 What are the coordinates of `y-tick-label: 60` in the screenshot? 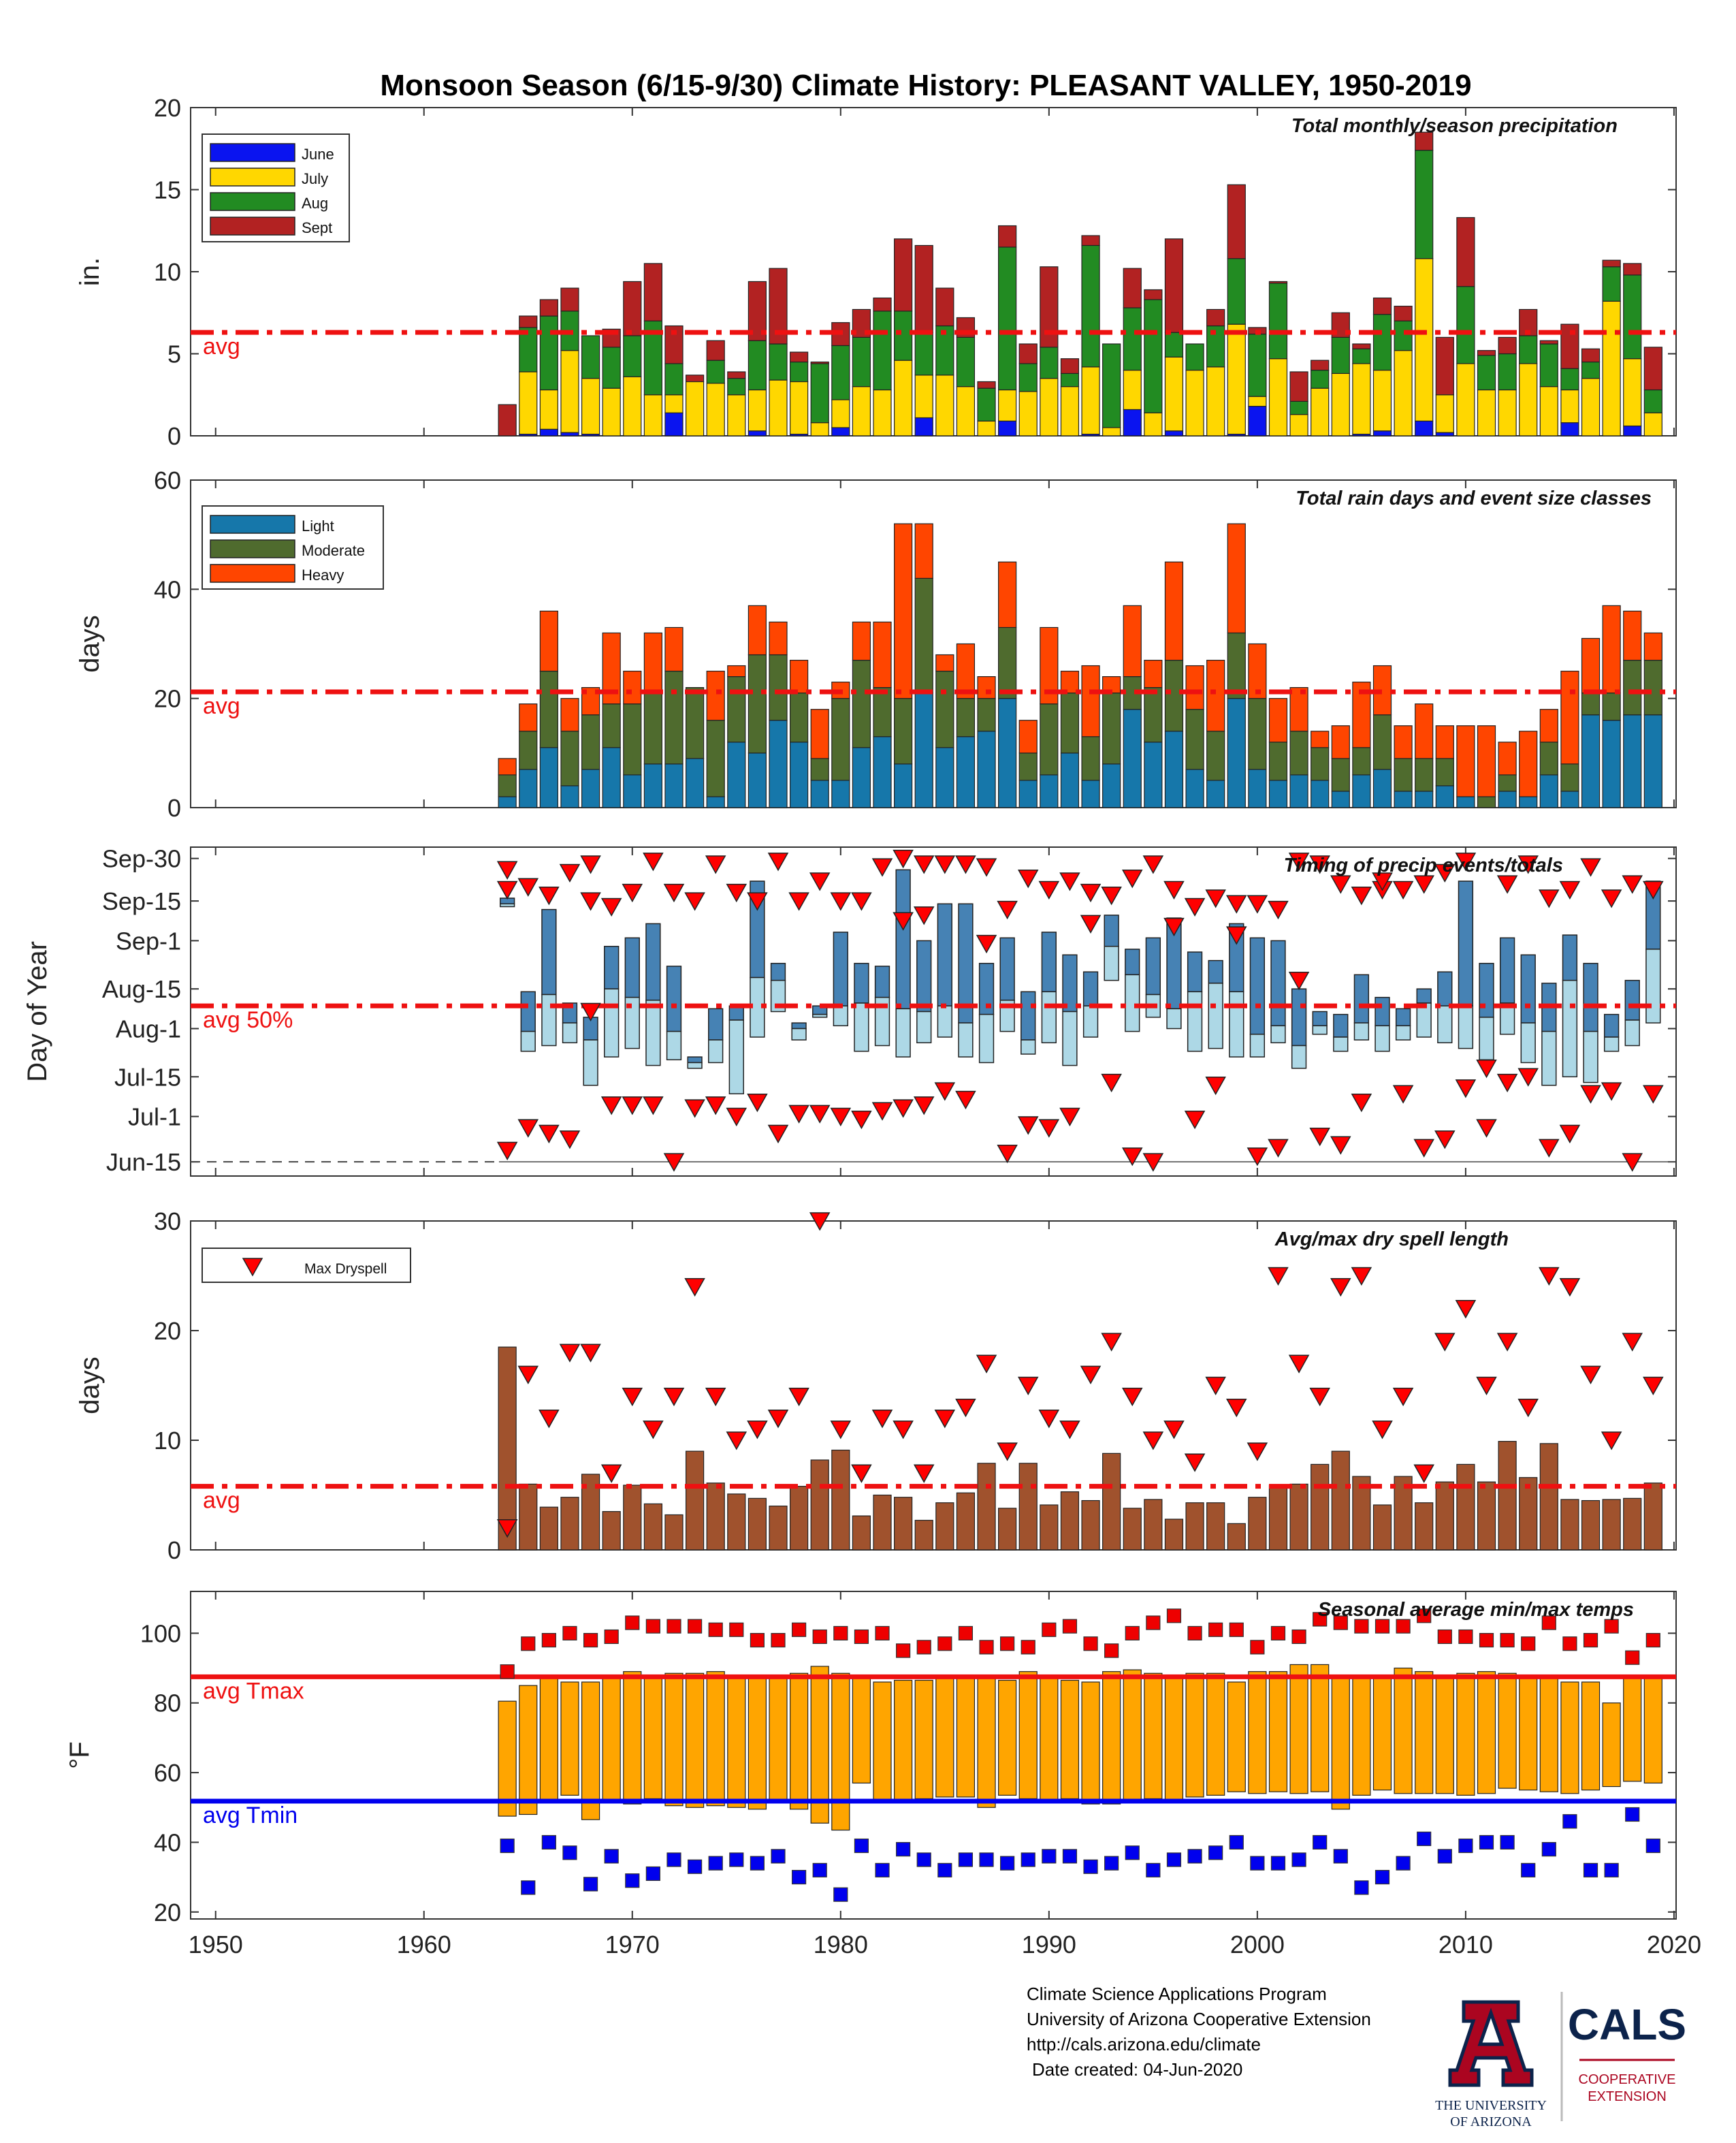 It's located at (167, 1773).